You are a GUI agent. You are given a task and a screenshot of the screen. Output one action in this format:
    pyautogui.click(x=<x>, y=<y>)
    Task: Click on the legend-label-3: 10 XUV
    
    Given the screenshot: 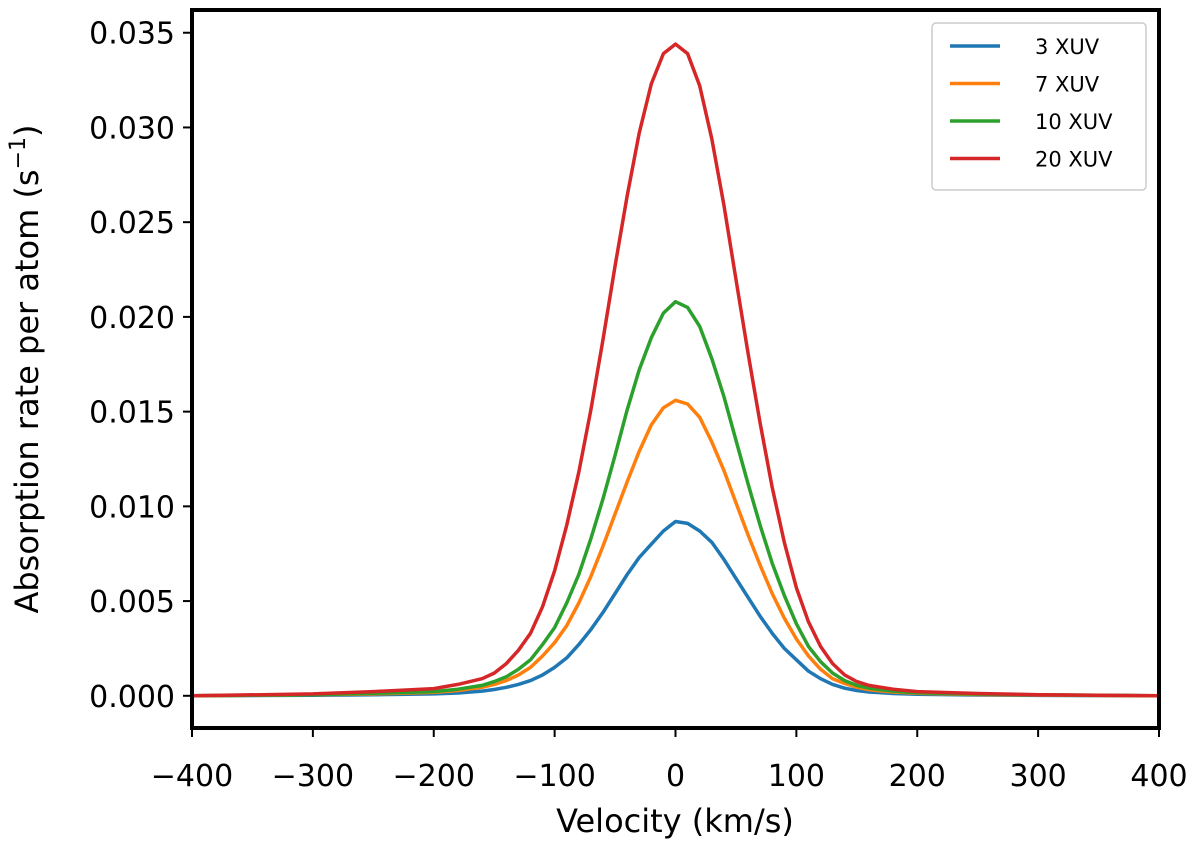 What is the action you would take?
    pyautogui.click(x=1074, y=122)
    